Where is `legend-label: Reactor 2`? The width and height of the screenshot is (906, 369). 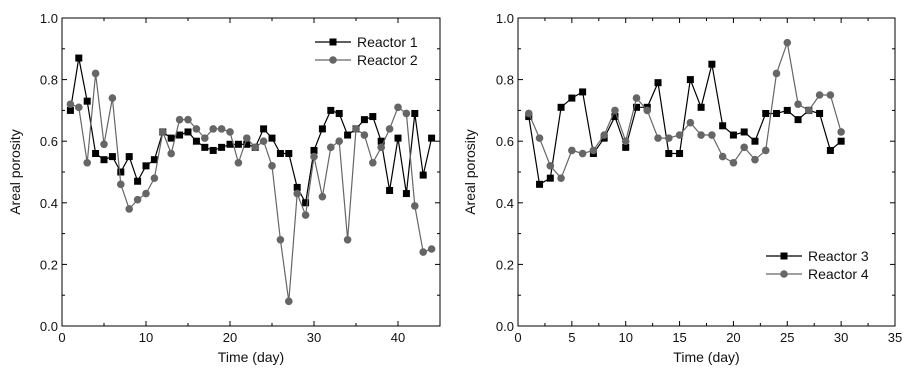 legend-label: Reactor 2 is located at coordinates (387, 60).